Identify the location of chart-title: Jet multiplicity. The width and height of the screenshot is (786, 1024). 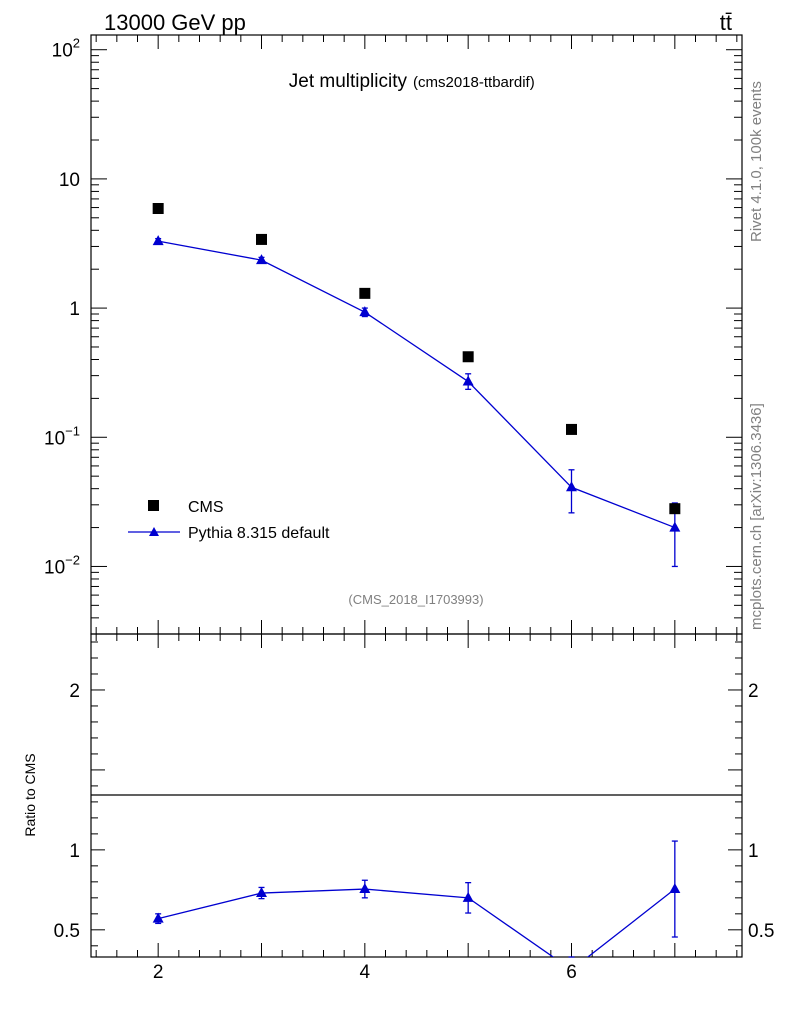
(348, 81).